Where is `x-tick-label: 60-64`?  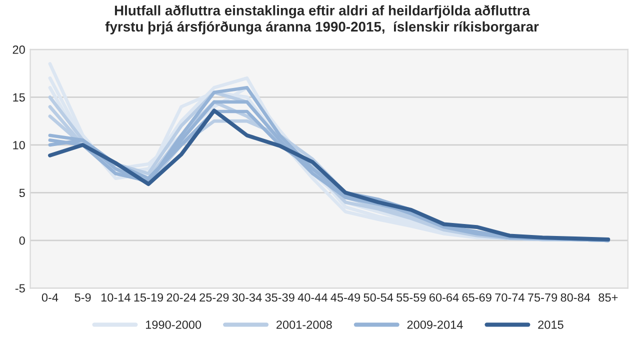 x-tick-label: 60-64 is located at coordinates (444, 297).